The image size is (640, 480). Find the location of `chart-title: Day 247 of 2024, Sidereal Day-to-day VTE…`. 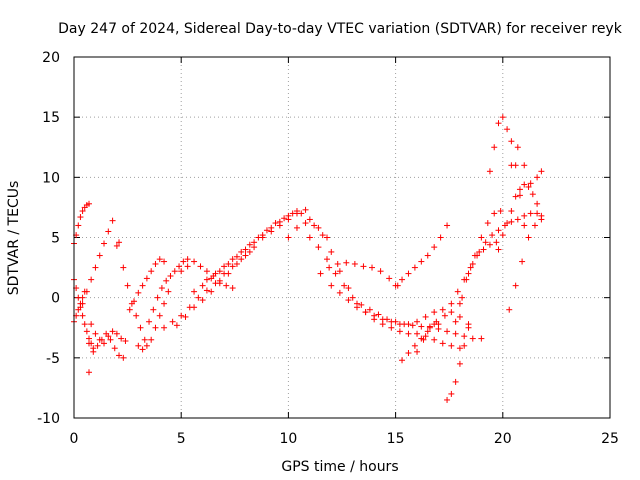

chart-title: Day 247 of 2024, Sidereal Day-to-day VTE… is located at coordinates (340, 29).